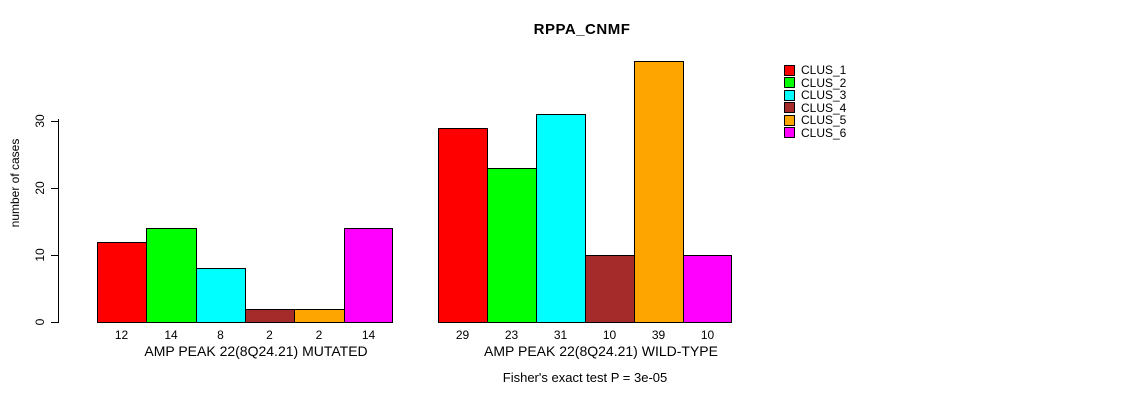  What do you see at coordinates (40, 322) in the screenshot?
I see `y-axis-tick-label: 0` at bounding box center [40, 322].